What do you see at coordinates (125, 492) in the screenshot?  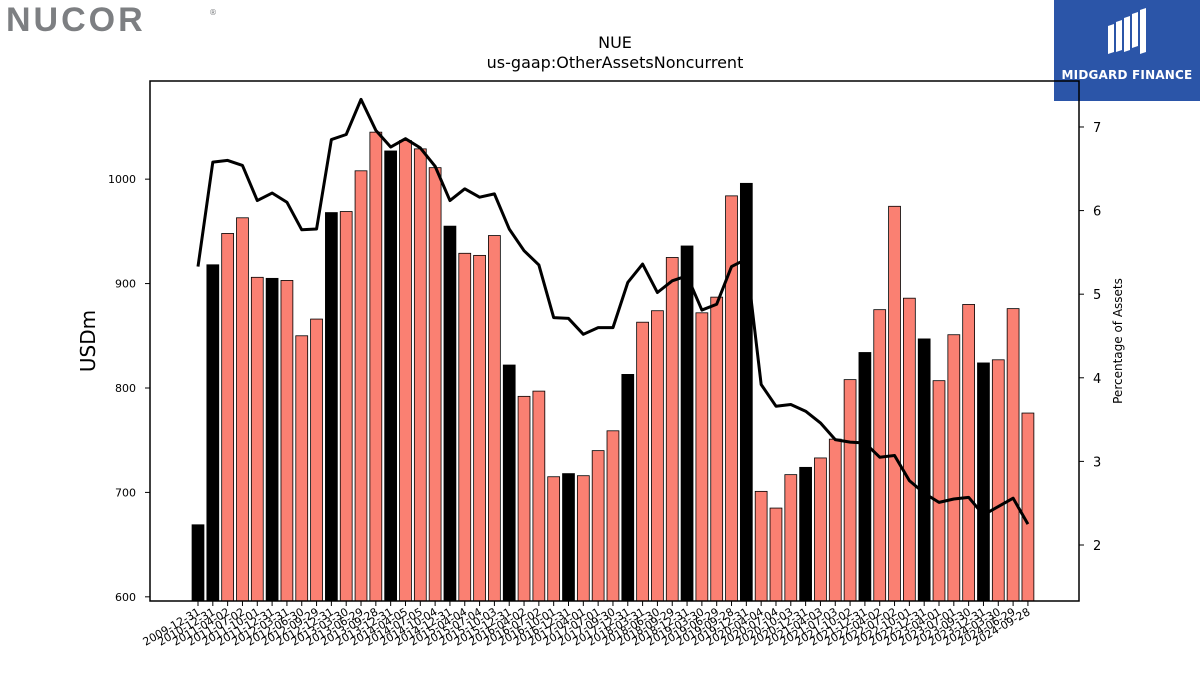 I see `y-tick-label: 700` at bounding box center [125, 492].